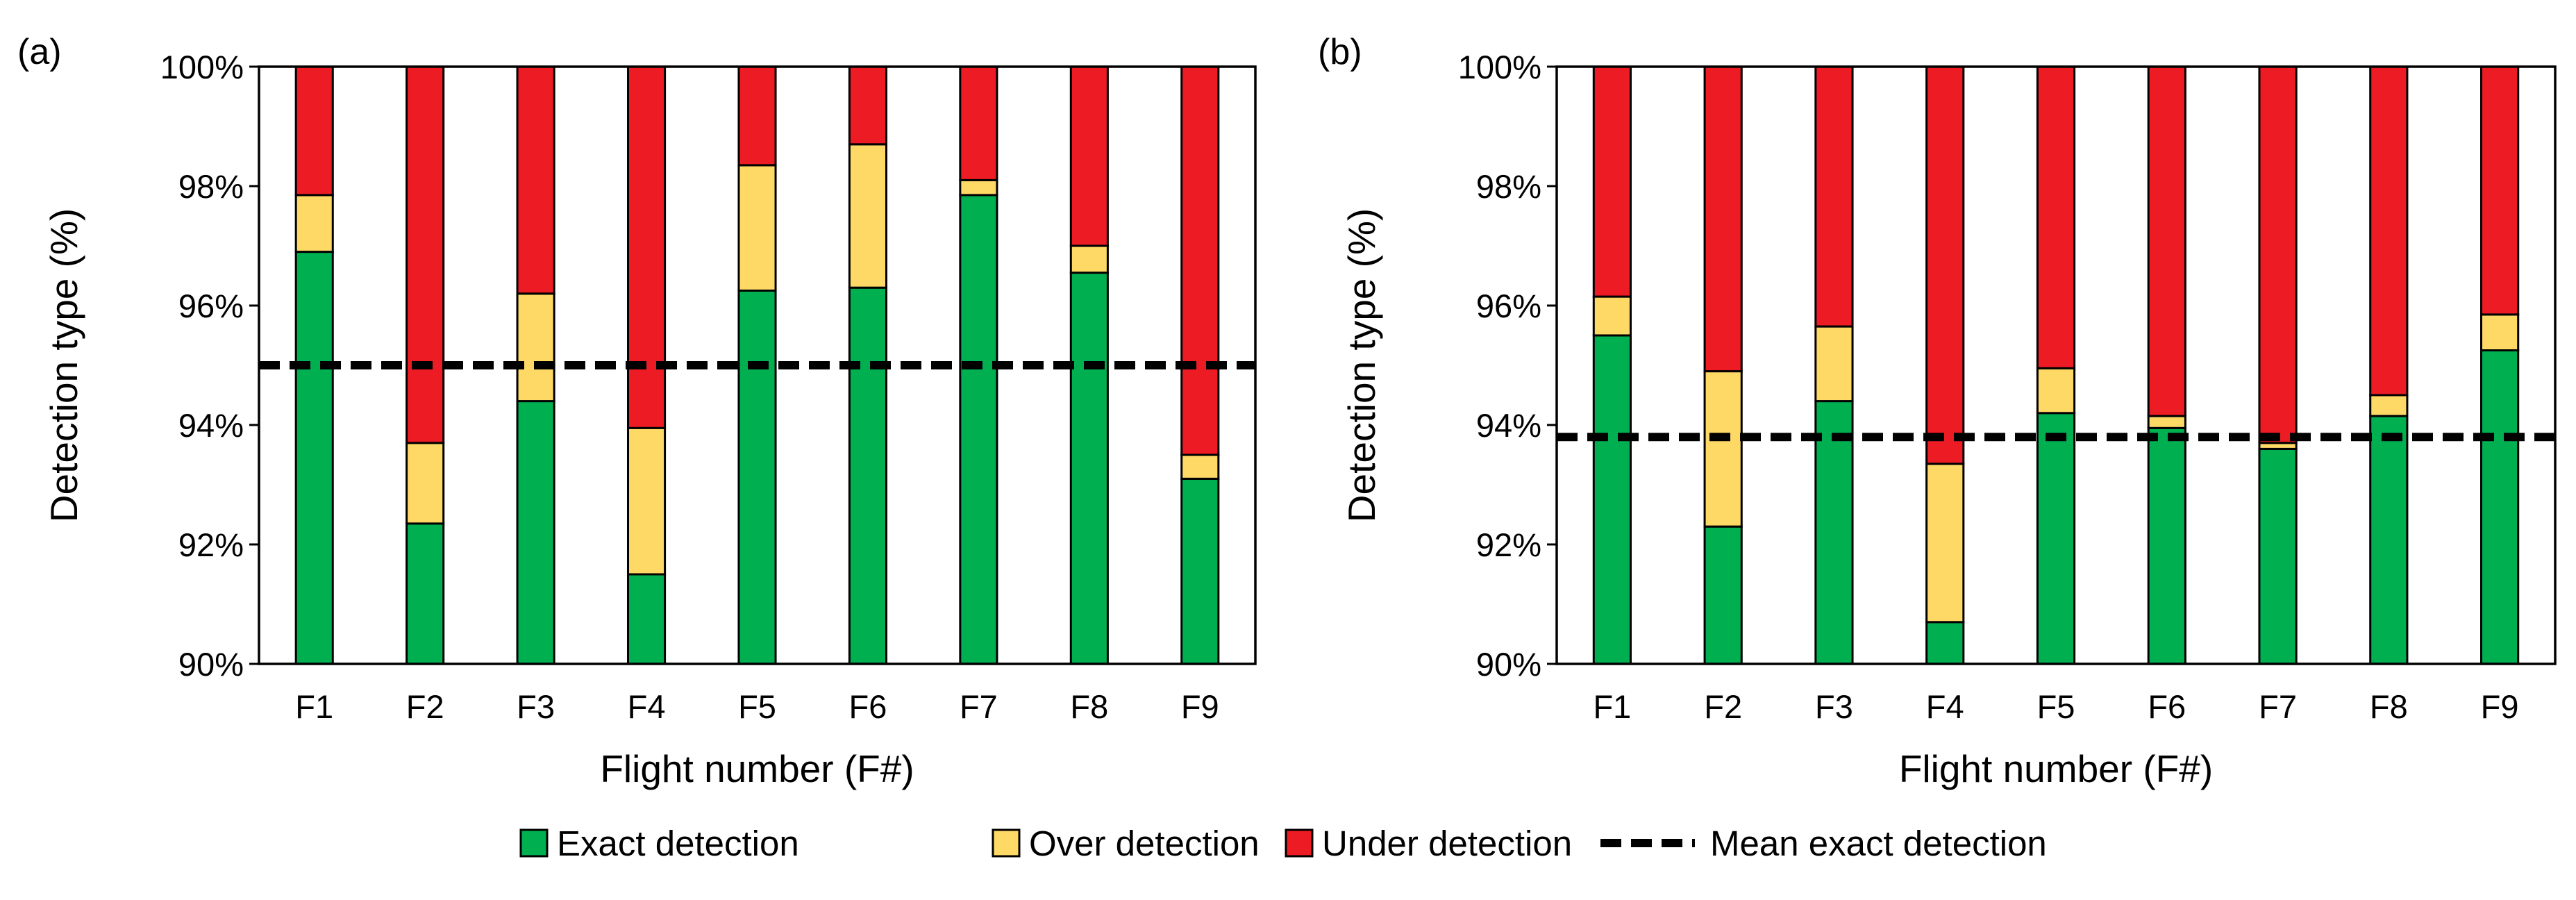 Image resolution: width=2576 pixels, height=900 pixels. What do you see at coordinates (978, 187) in the screenshot?
I see `bar-over-detection-f7` at bounding box center [978, 187].